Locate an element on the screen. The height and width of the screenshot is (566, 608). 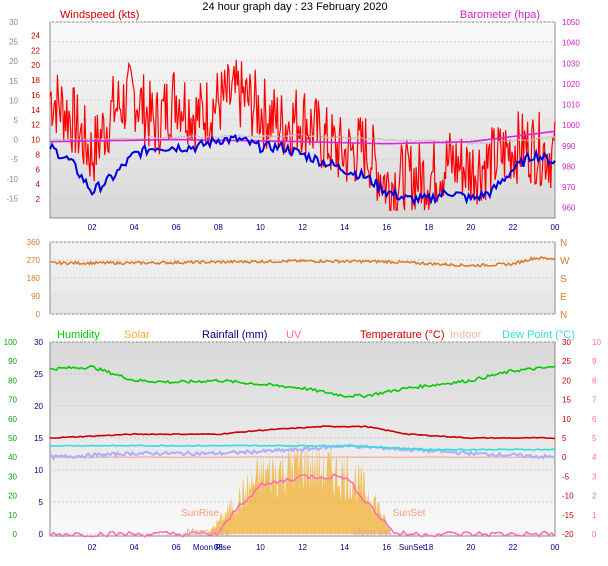
legend-6: Dew Point (°C) is located at coordinates (538, 335).